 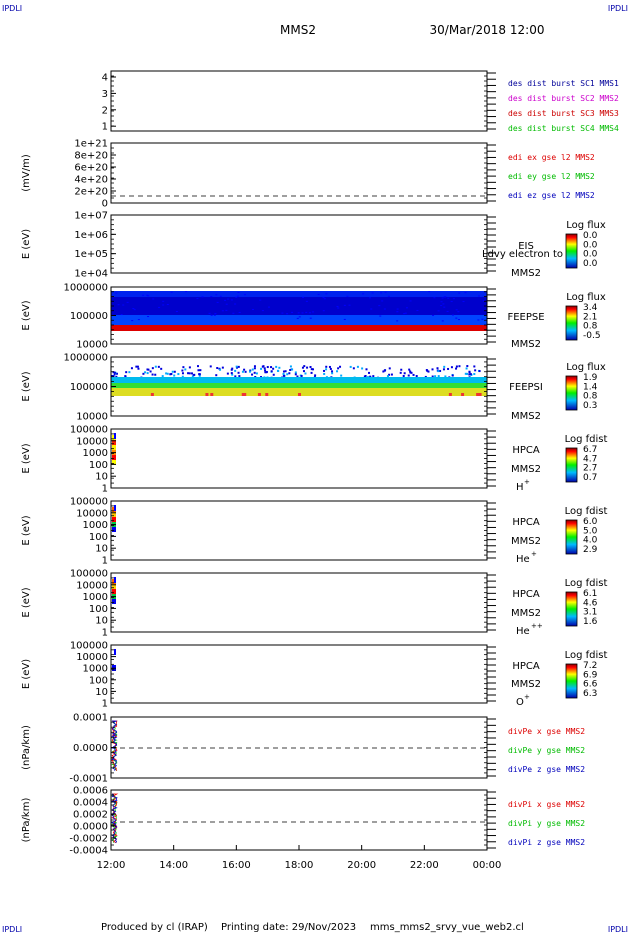 I want to click on colorbar-tick-label: 0.7, so click(x=590, y=478).